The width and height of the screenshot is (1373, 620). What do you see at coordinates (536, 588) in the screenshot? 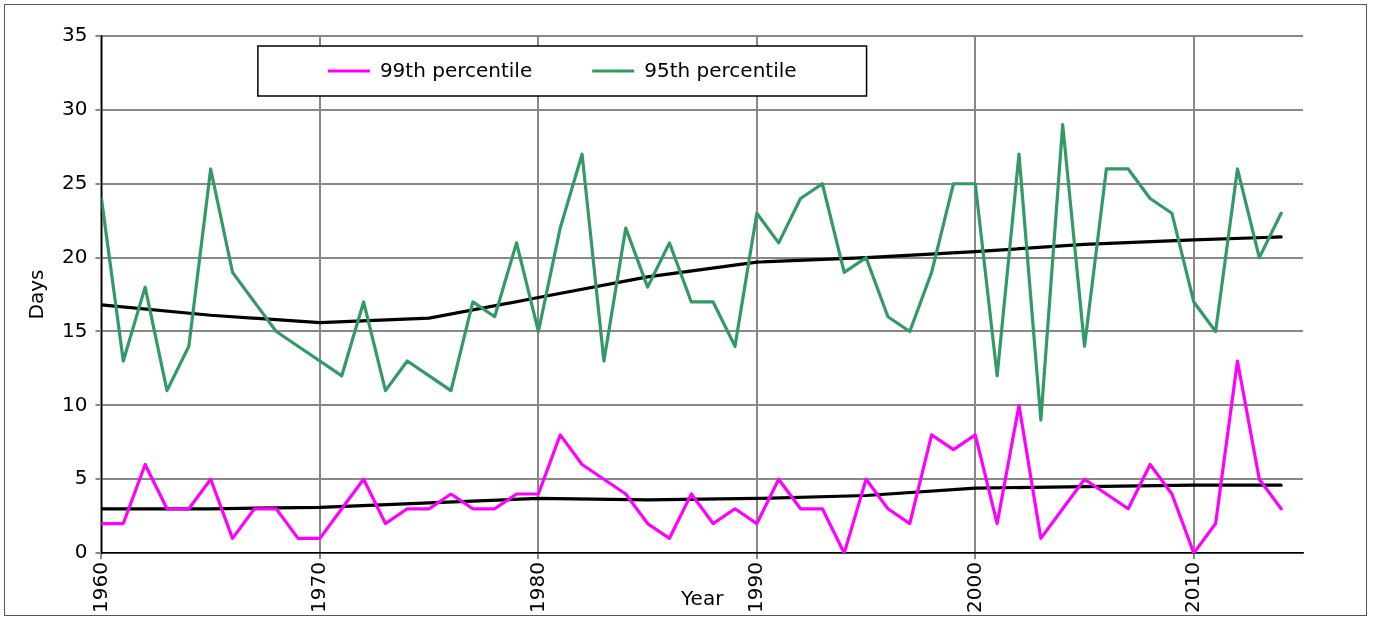
I see `x-tick-label: 1980` at bounding box center [536, 588].